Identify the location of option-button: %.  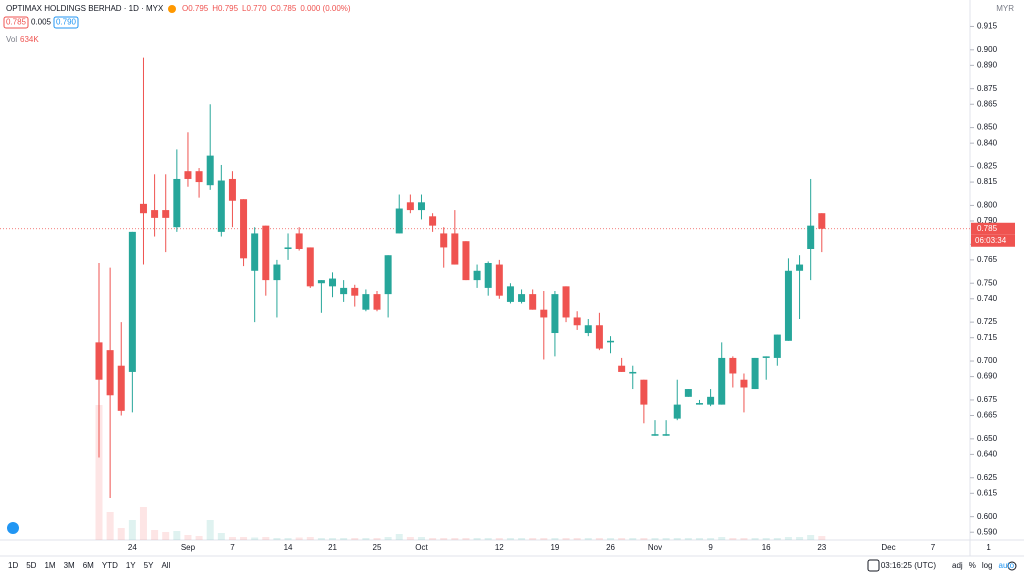
(972, 565).